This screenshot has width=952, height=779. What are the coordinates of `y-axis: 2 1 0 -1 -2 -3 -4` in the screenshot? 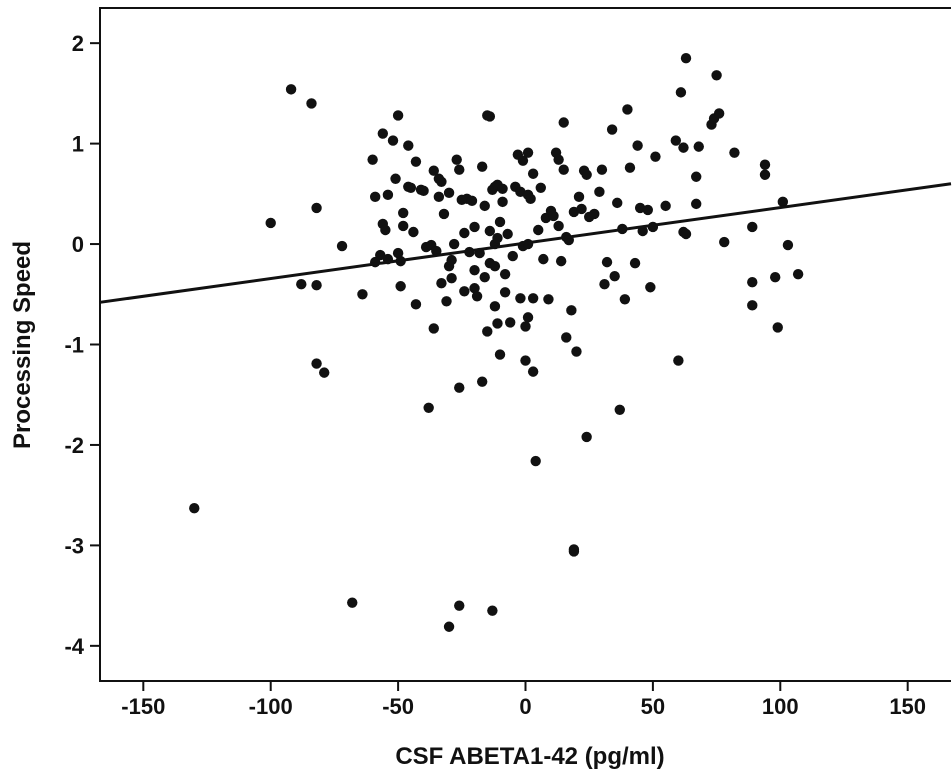 It's located at (82, 345).